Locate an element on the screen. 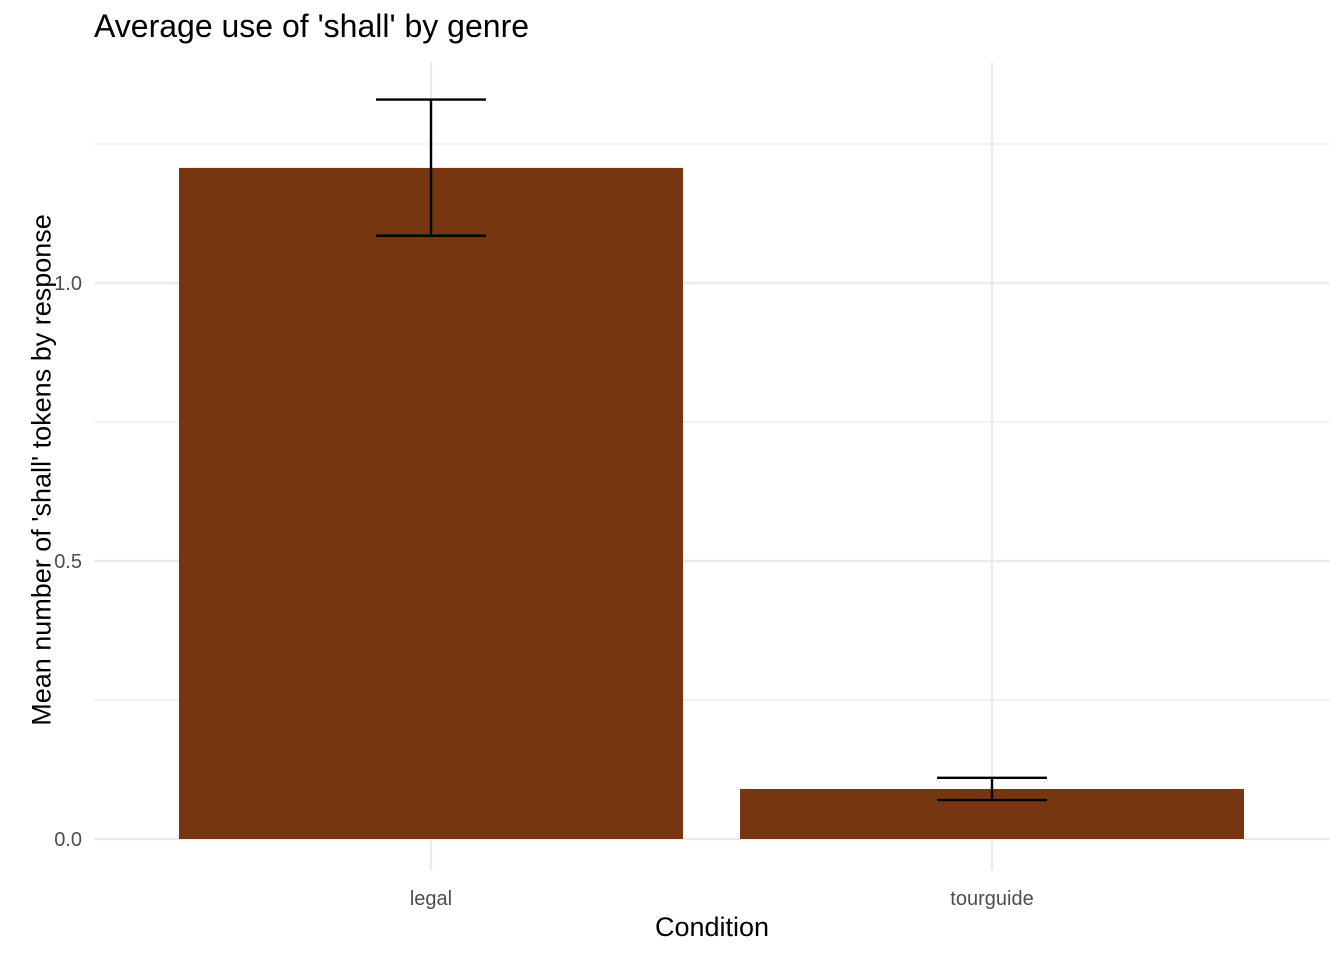  y-tick-label: 1.0 is located at coordinates (68, 284).